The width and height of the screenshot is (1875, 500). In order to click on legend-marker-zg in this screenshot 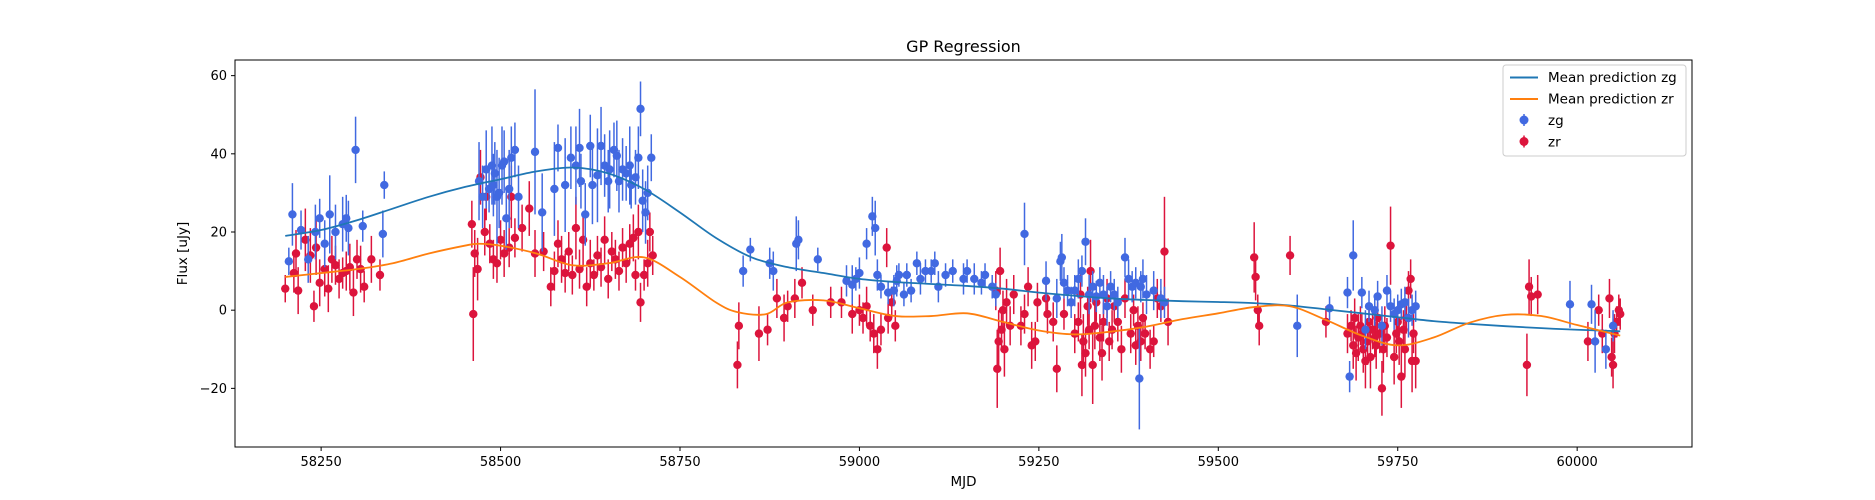, I will do `click(1524, 120)`.